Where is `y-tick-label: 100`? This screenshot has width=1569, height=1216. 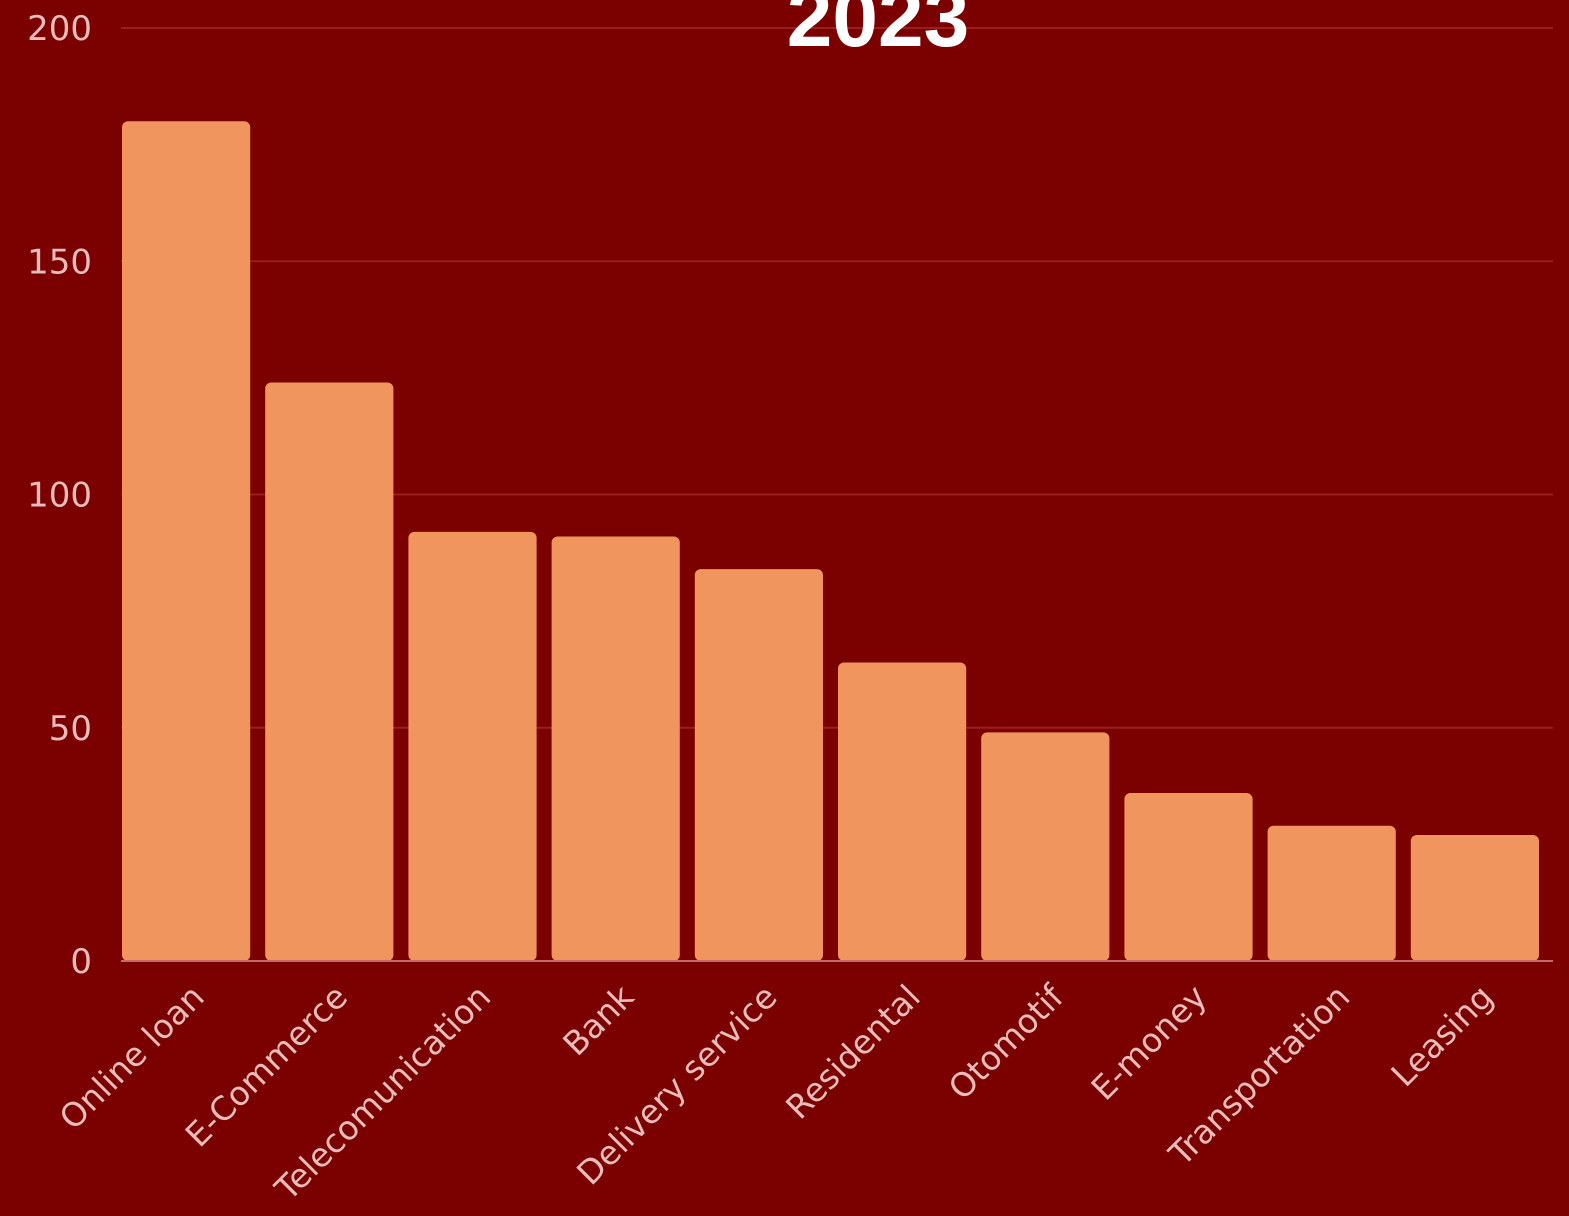
y-tick-label: 100 is located at coordinates (59, 496).